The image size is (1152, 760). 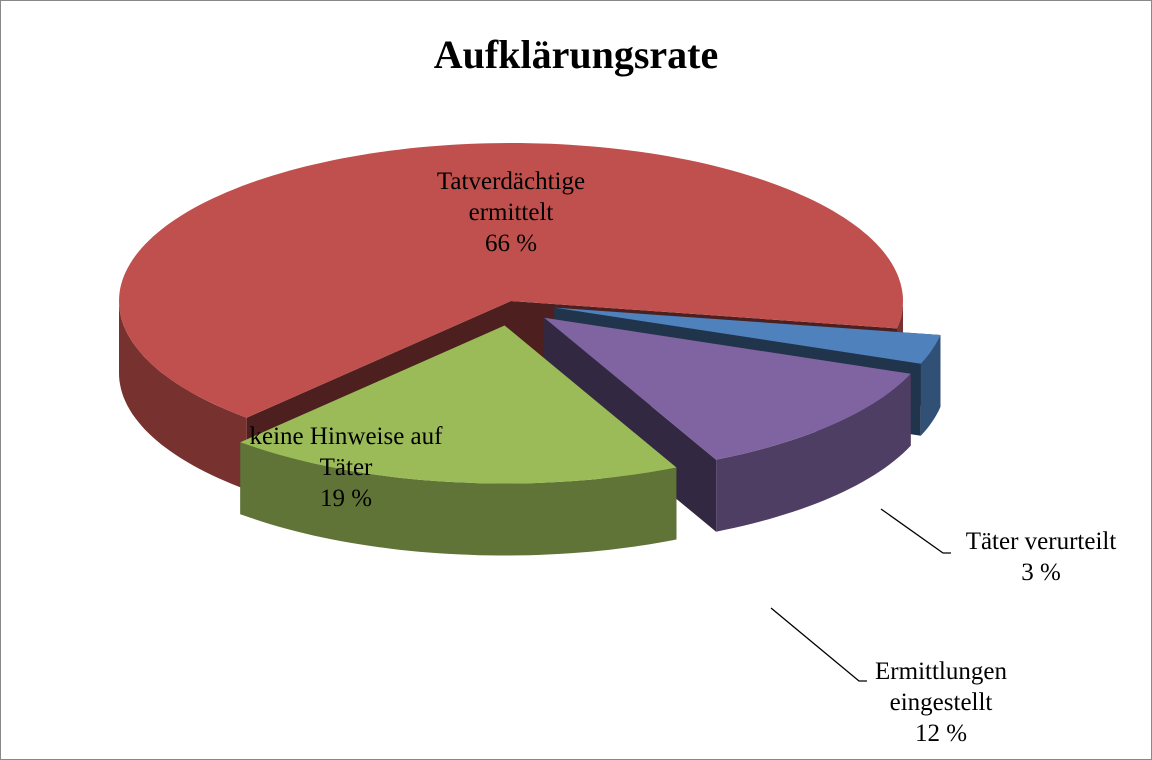 What do you see at coordinates (1038, 557) in the screenshot?
I see `data-label: Täter verurteilt 3 %` at bounding box center [1038, 557].